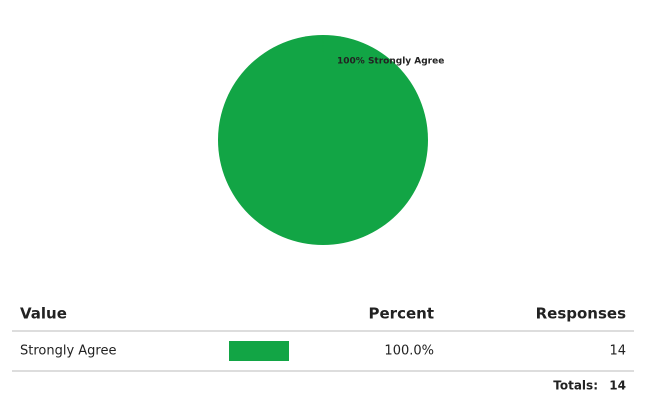 This screenshot has height=409, width=650. Describe the element at coordinates (409, 351) in the screenshot. I see `cell-percent: 100.0%` at that location.